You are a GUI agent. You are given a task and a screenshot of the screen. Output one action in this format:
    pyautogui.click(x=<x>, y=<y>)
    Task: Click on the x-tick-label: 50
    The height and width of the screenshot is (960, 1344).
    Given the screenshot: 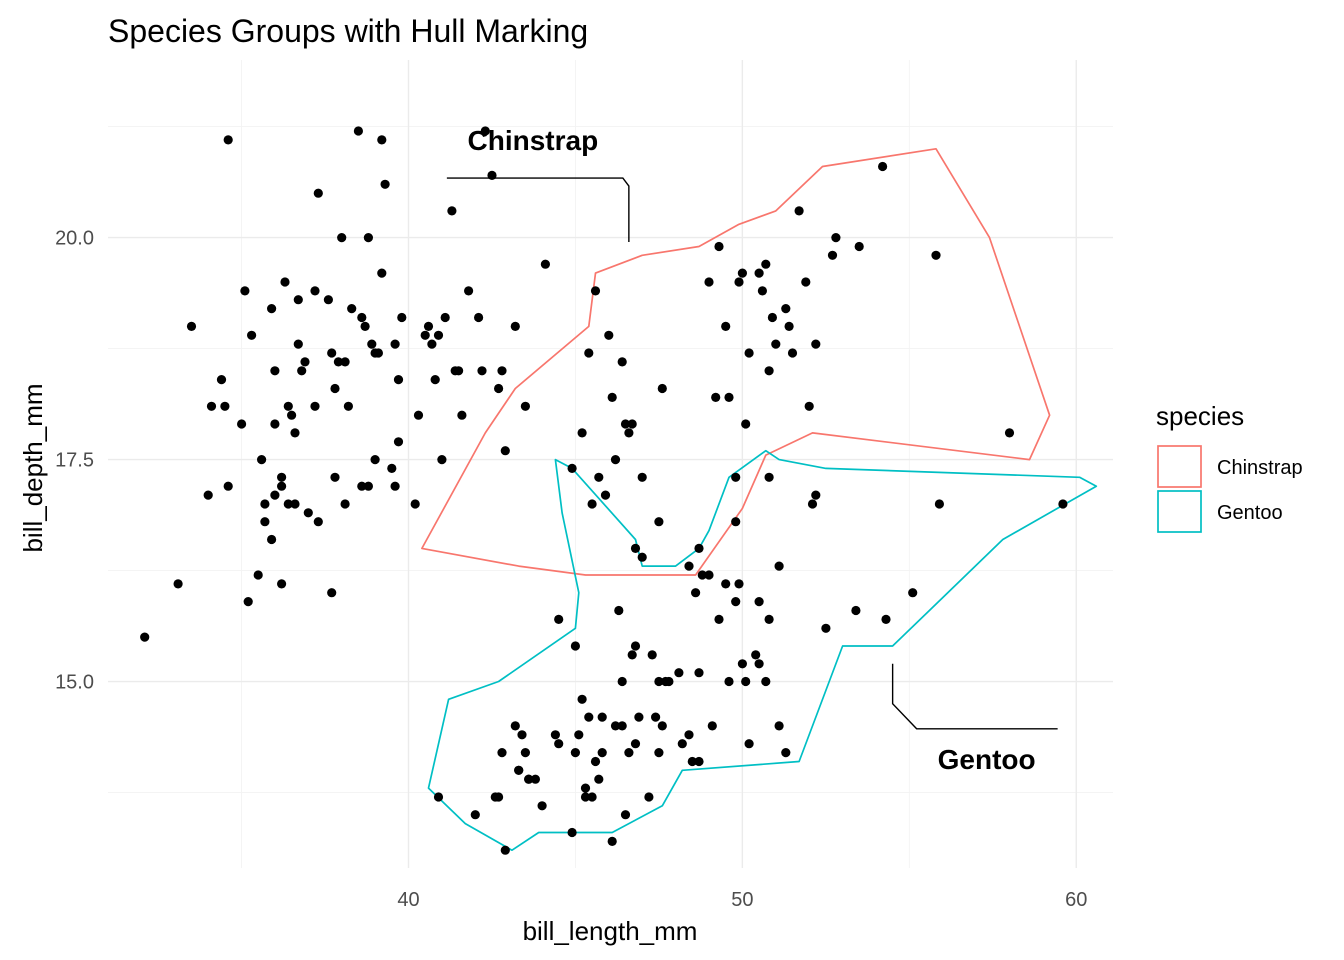 What is the action you would take?
    pyautogui.click(x=742, y=900)
    